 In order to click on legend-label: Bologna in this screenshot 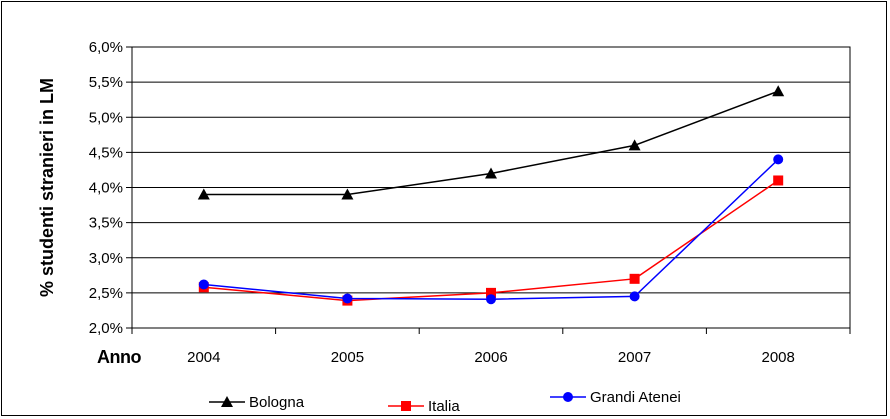, I will do `click(277, 402)`.